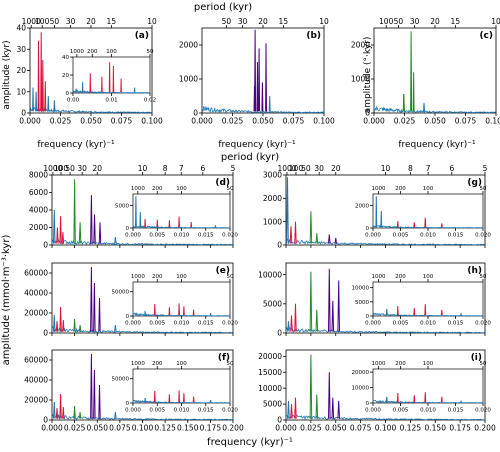 This screenshot has height=452, width=500. Describe the element at coordinates (38, 227) in the screenshot. I see `panel-d-ytick-label-1: 2000` at that location.